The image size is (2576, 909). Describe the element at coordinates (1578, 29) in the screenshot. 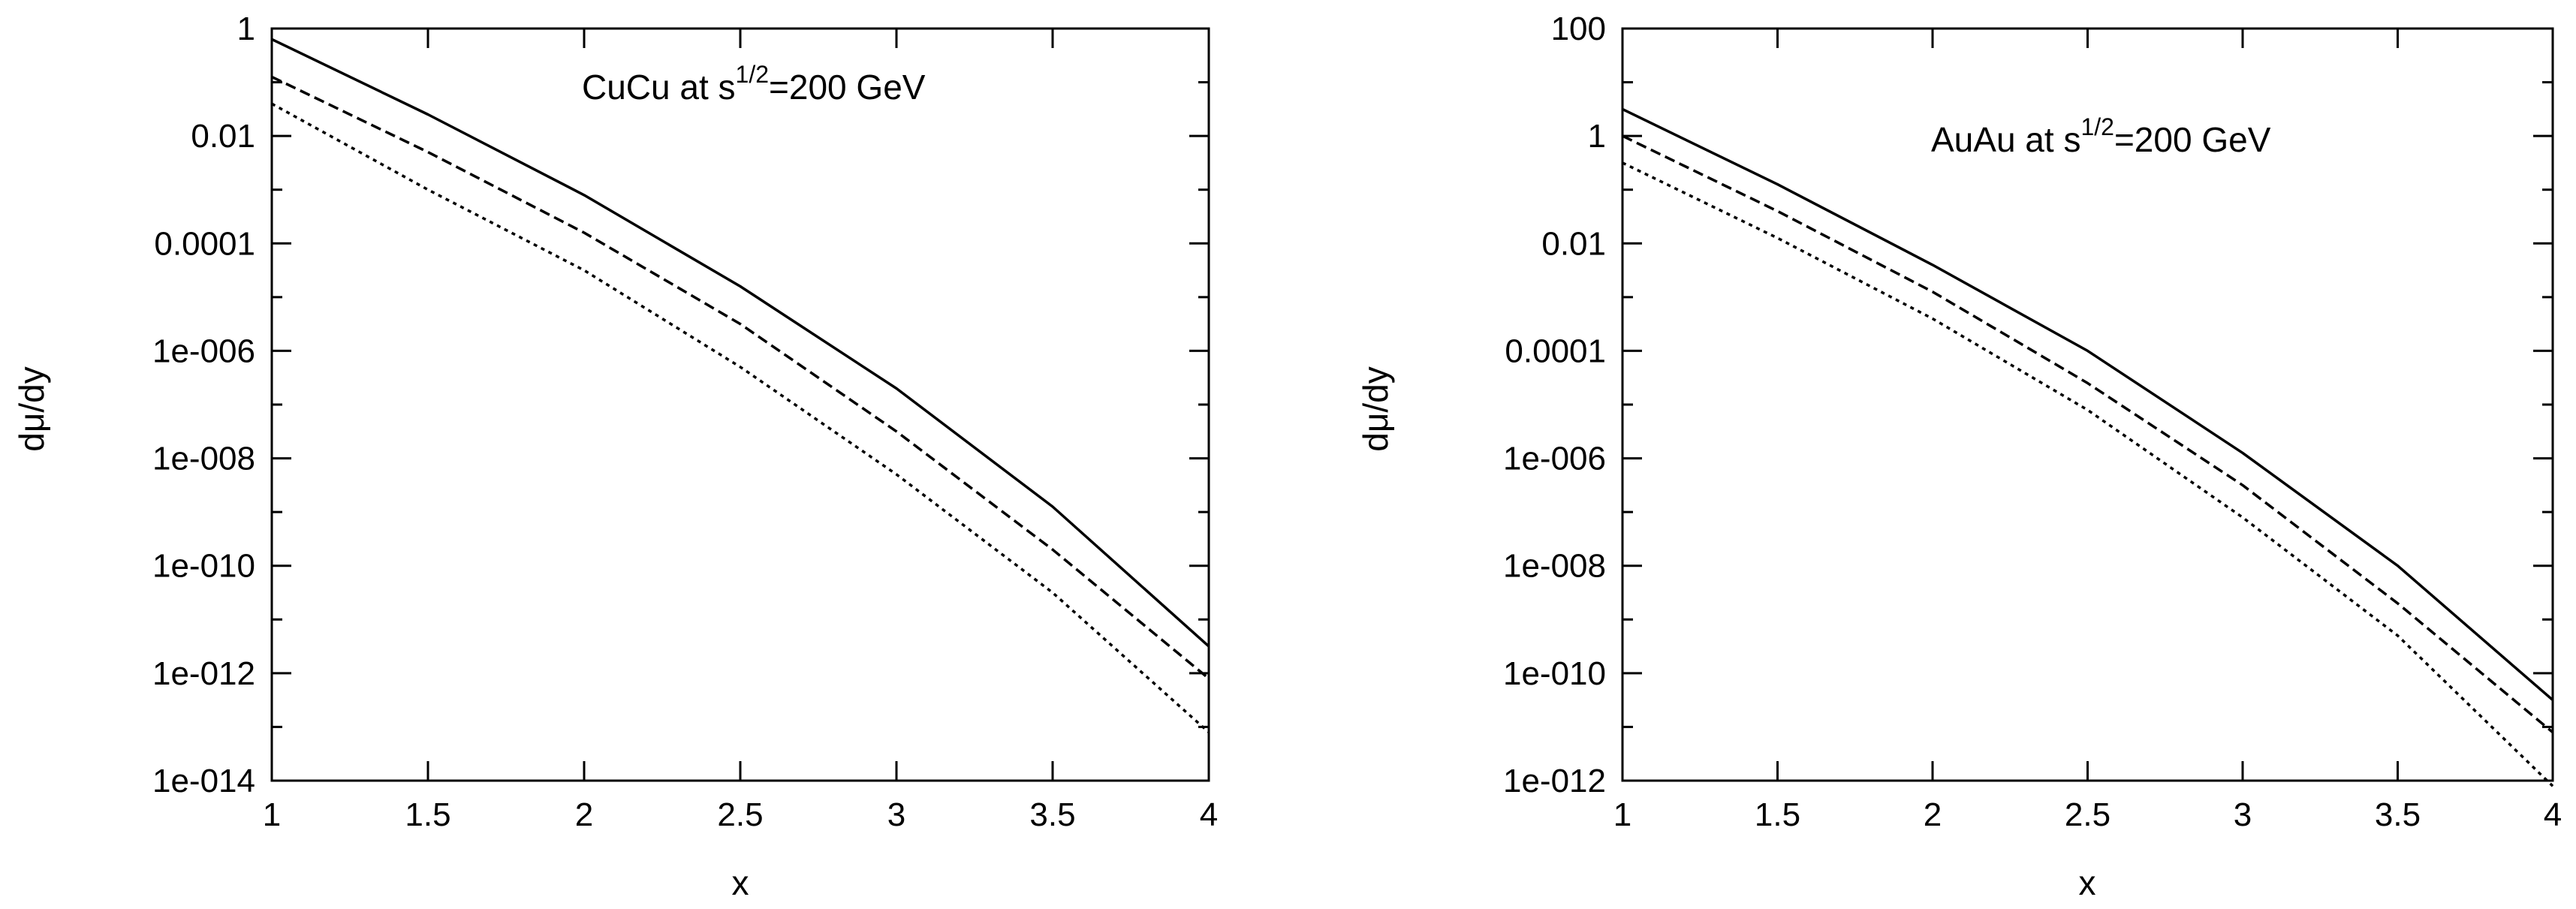

I see `y-tick-label: 100` at that location.